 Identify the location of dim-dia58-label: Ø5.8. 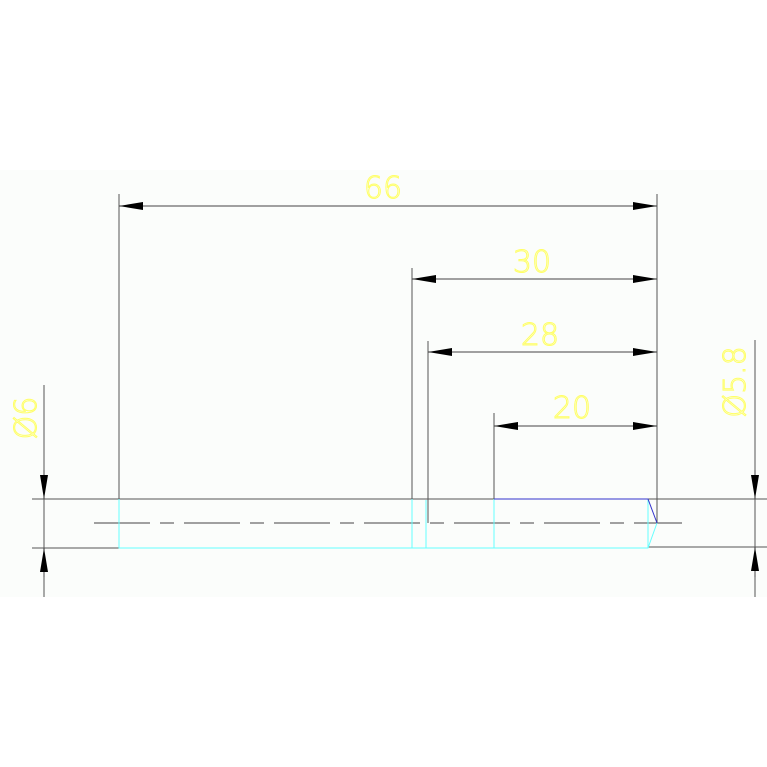
(735, 381).